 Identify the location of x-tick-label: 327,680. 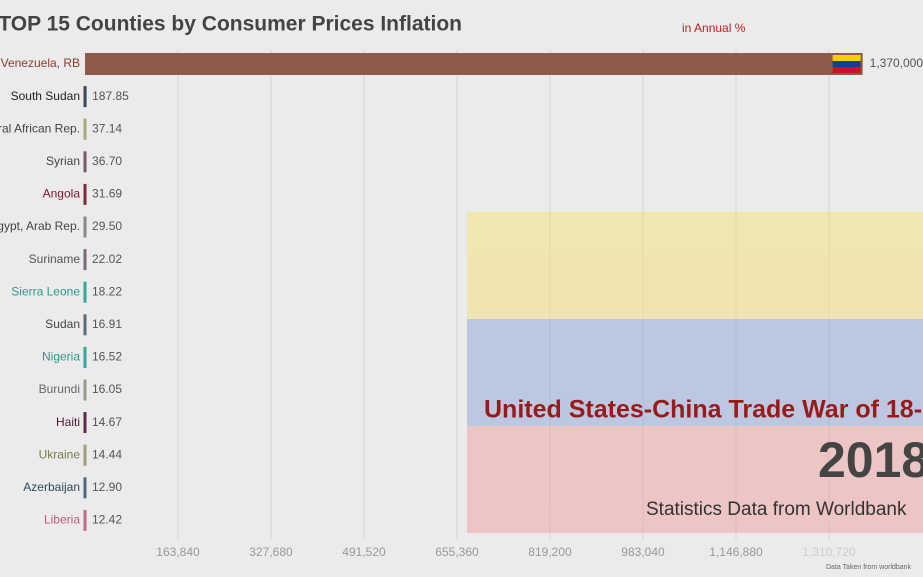
(271, 552).